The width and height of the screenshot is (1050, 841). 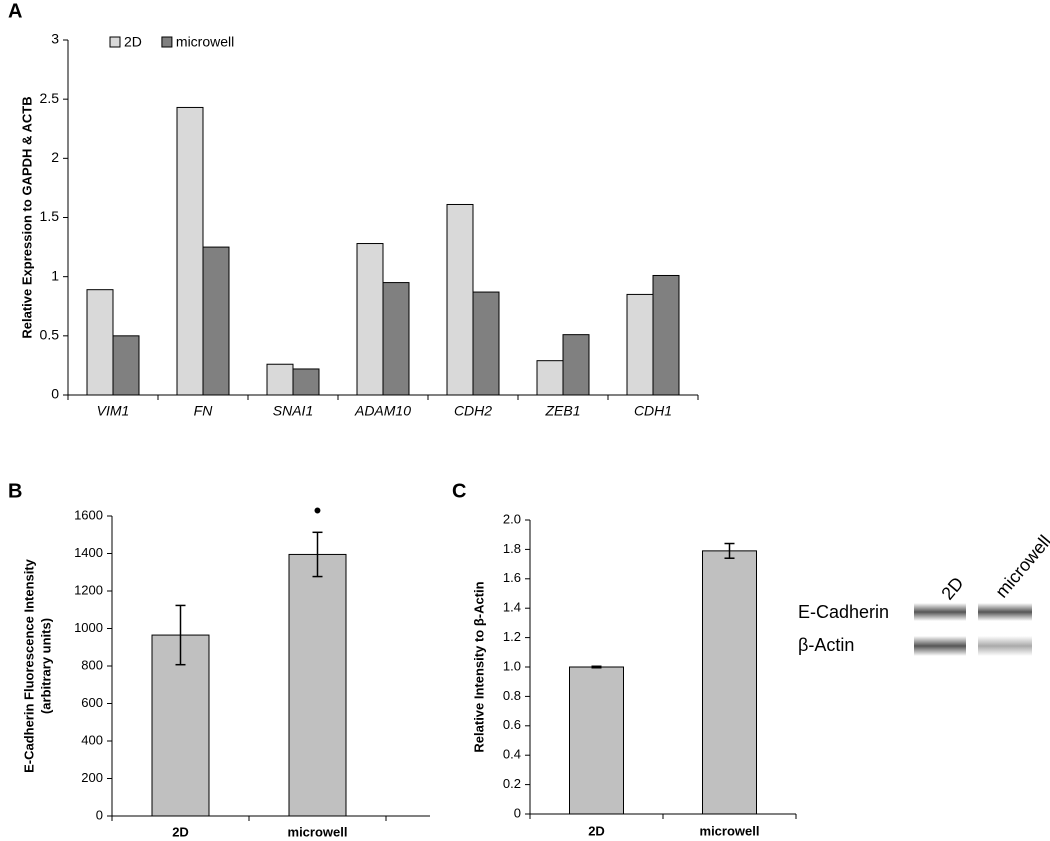 I want to click on x-tick-label: CDH1, so click(x=653, y=411).